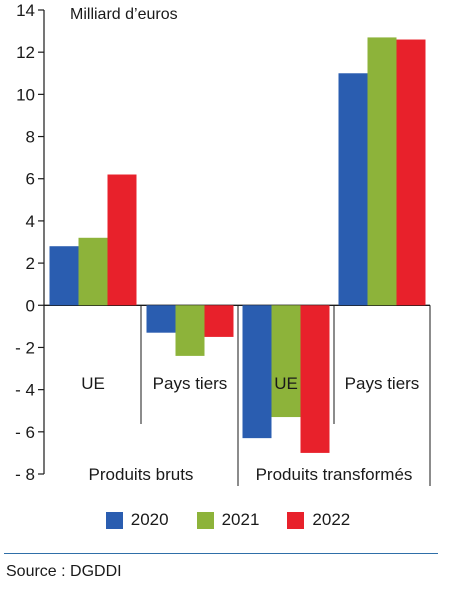 The height and width of the screenshot is (590, 456). What do you see at coordinates (149, 519) in the screenshot?
I see `legend-label-2020: 2020` at bounding box center [149, 519].